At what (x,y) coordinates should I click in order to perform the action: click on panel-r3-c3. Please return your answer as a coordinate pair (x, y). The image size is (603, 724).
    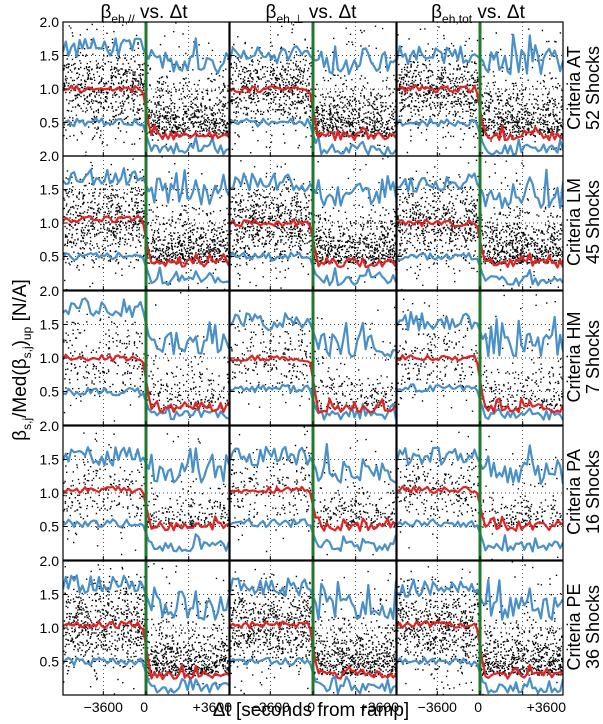
    Looking at the image, I should click on (480, 358).